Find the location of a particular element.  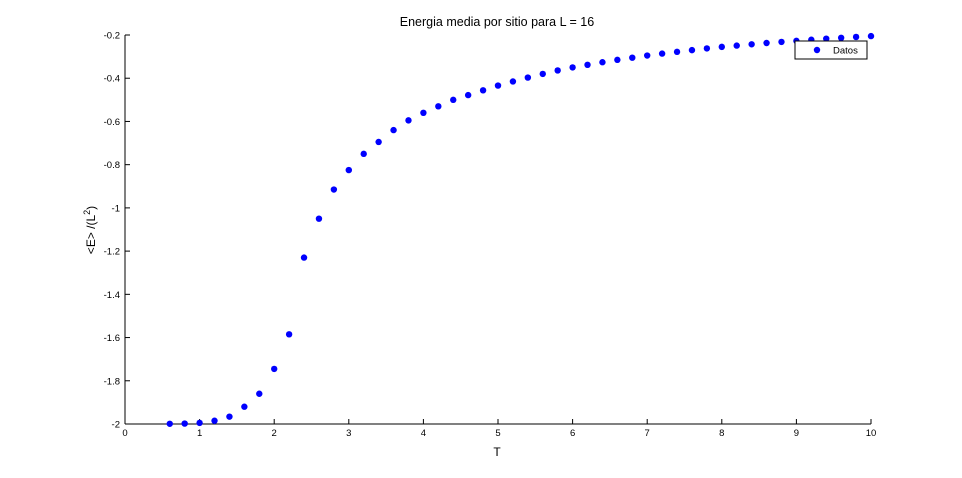

y-tick-label: -1 is located at coordinates (116, 208).